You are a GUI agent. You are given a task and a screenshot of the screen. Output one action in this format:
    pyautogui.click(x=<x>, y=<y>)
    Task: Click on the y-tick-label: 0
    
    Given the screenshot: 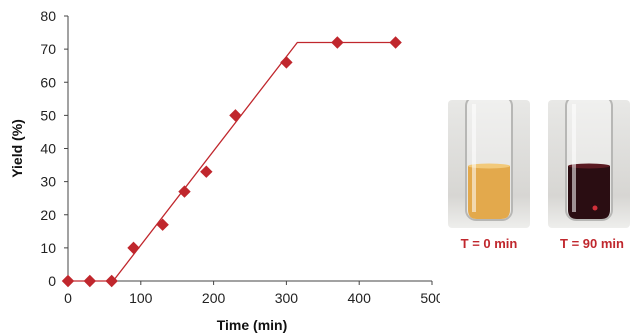 What is the action you would take?
    pyautogui.click(x=52, y=281)
    